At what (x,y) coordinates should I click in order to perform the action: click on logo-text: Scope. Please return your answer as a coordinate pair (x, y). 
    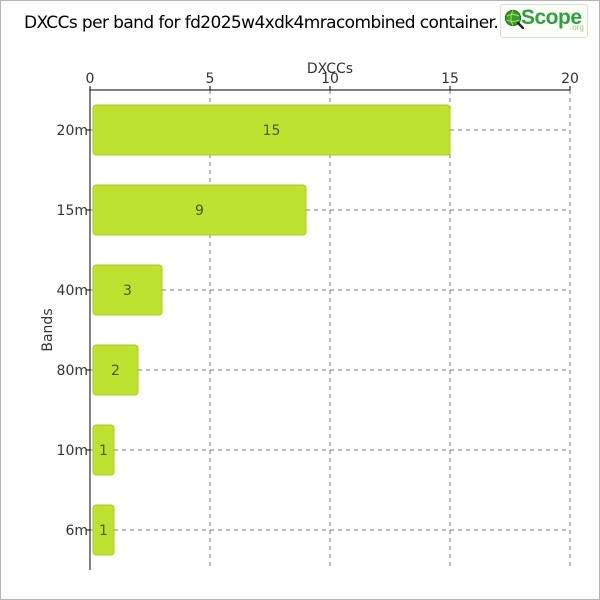
    Looking at the image, I should click on (551, 17).